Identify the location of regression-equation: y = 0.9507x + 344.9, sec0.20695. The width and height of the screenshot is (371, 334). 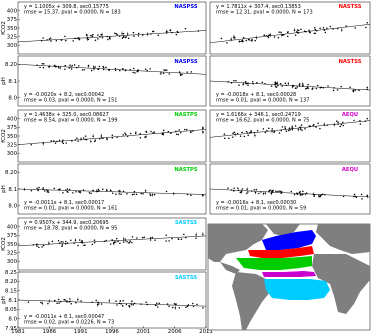
(66, 223).